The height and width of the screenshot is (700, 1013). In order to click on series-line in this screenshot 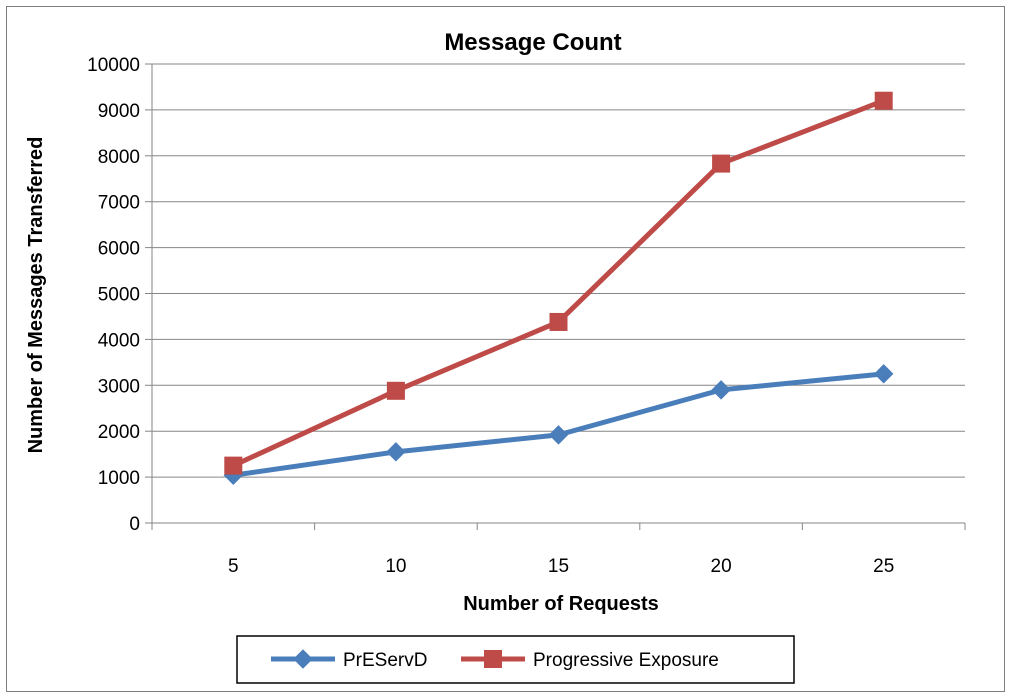, I will do `click(558, 424)`.